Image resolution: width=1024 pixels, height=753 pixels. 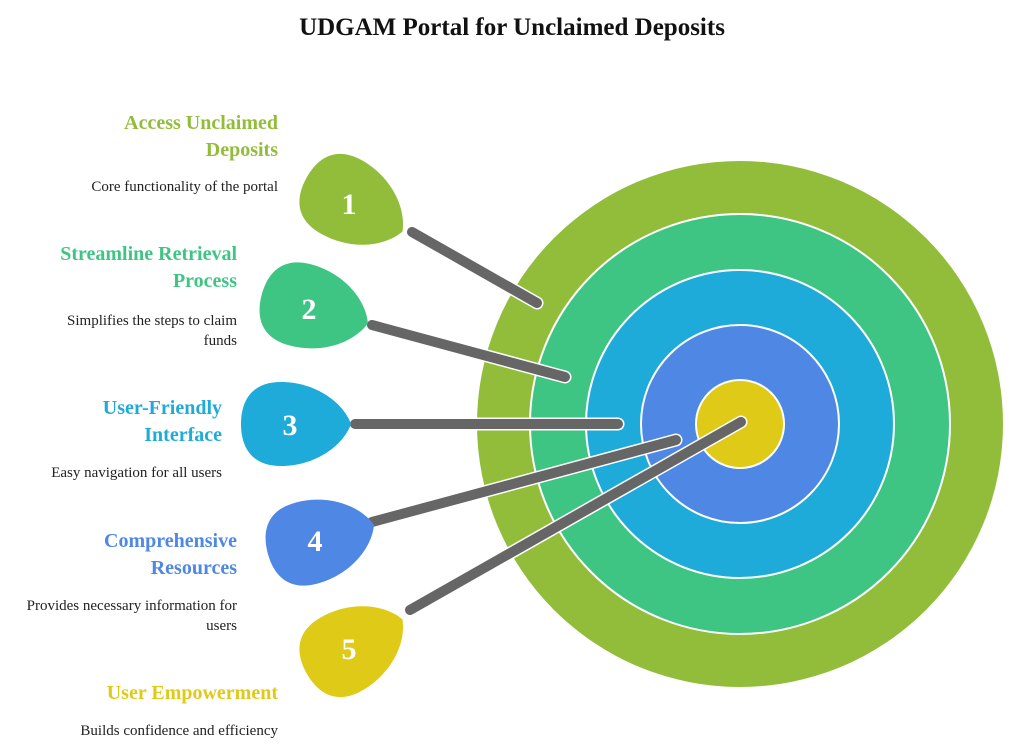 What do you see at coordinates (148, 267) in the screenshot?
I see `item-2-title: Streamline Retrieval Process` at bounding box center [148, 267].